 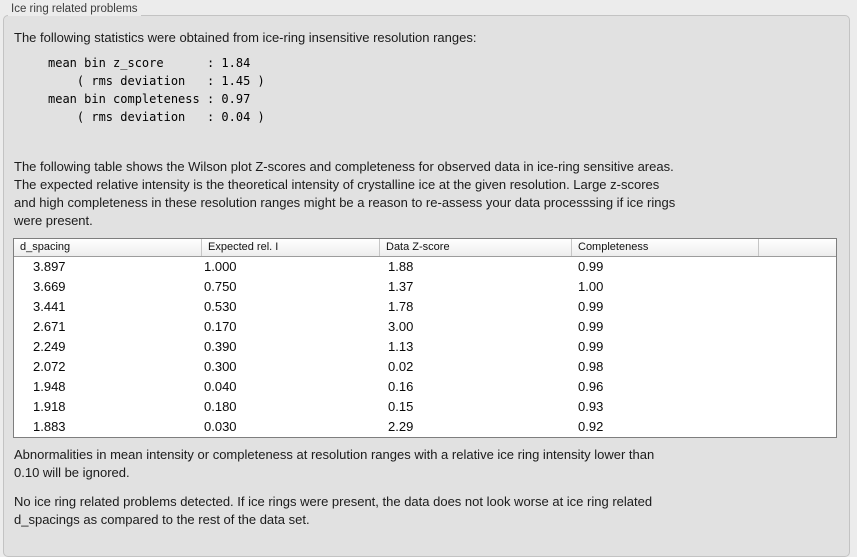 I want to click on table-row: 2.671 0.170 3.00 0.99, so click(x=425, y=327).